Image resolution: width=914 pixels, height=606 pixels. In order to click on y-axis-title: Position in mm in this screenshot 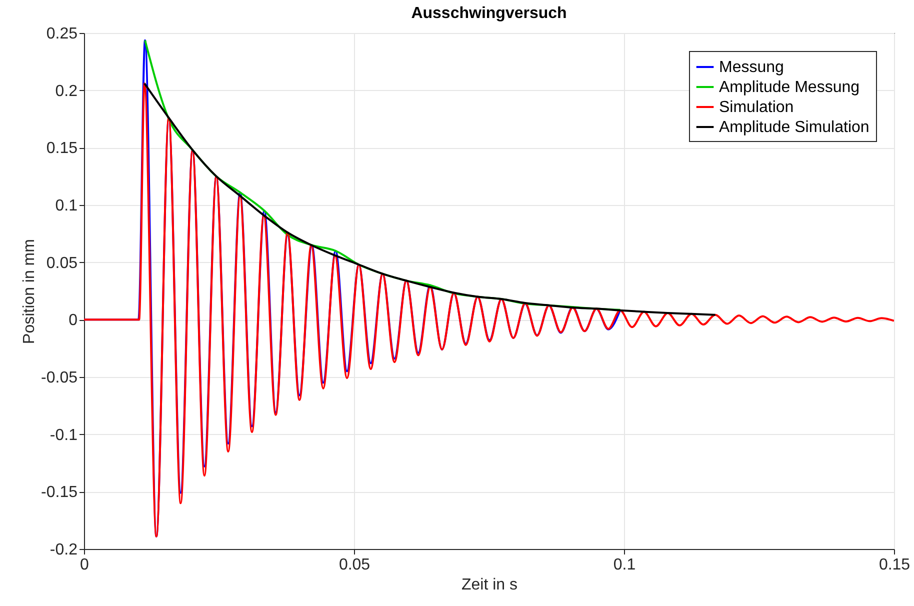, I will do `click(29, 291)`.